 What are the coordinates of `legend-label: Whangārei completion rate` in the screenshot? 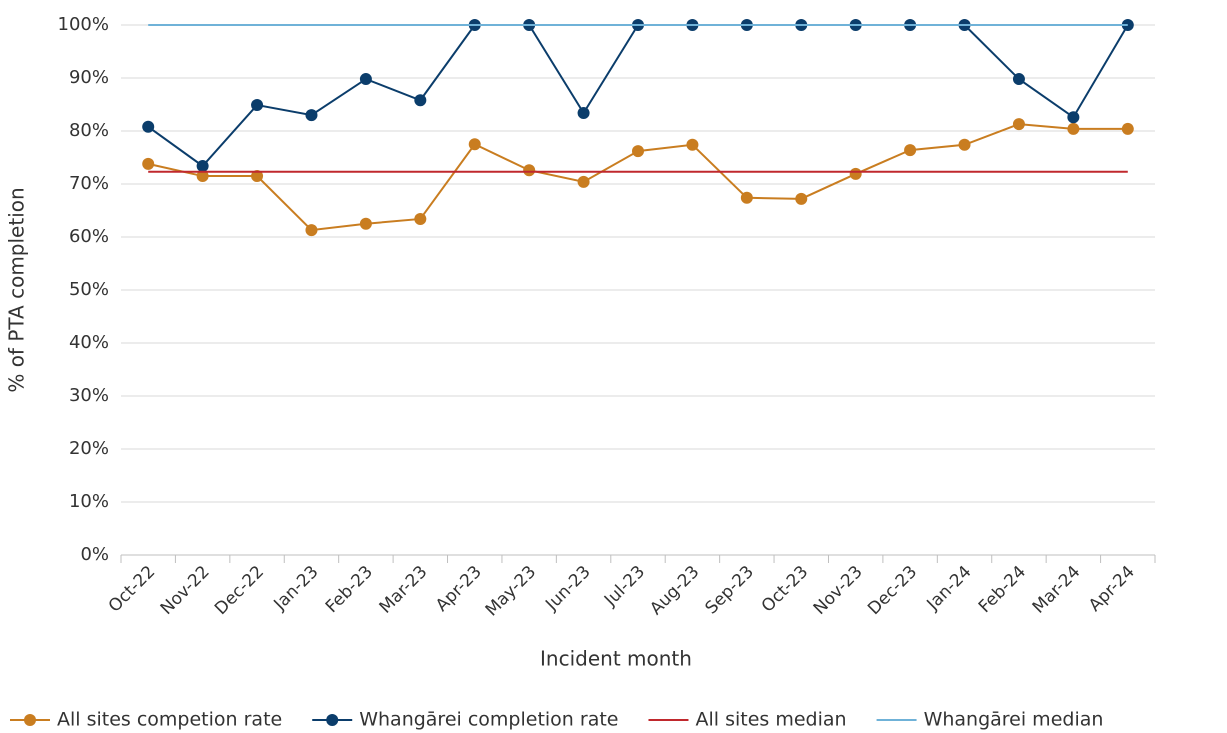 It's located at (488, 720).